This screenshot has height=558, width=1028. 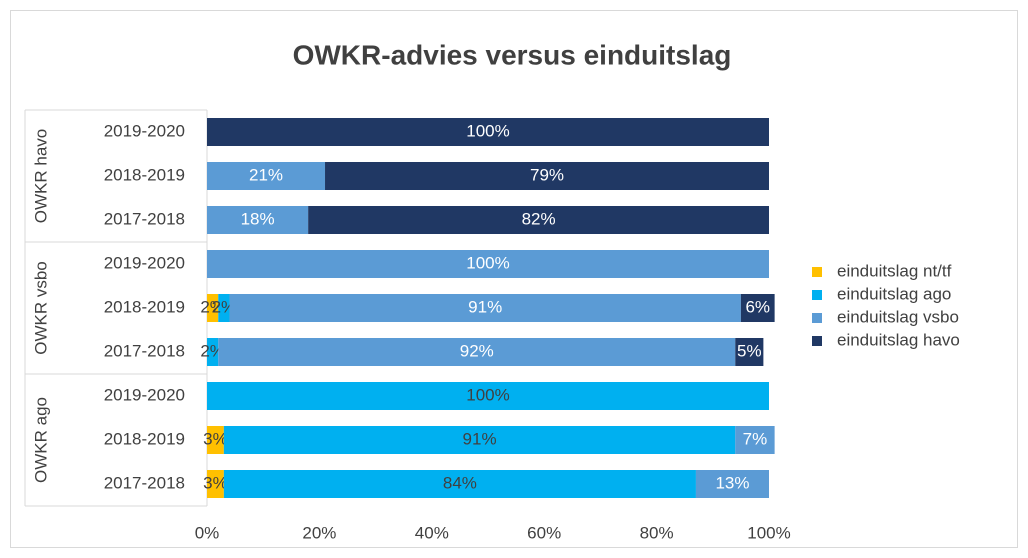 What do you see at coordinates (512, 54) in the screenshot?
I see `chart-title: OWKR-advies versus einduitslag` at bounding box center [512, 54].